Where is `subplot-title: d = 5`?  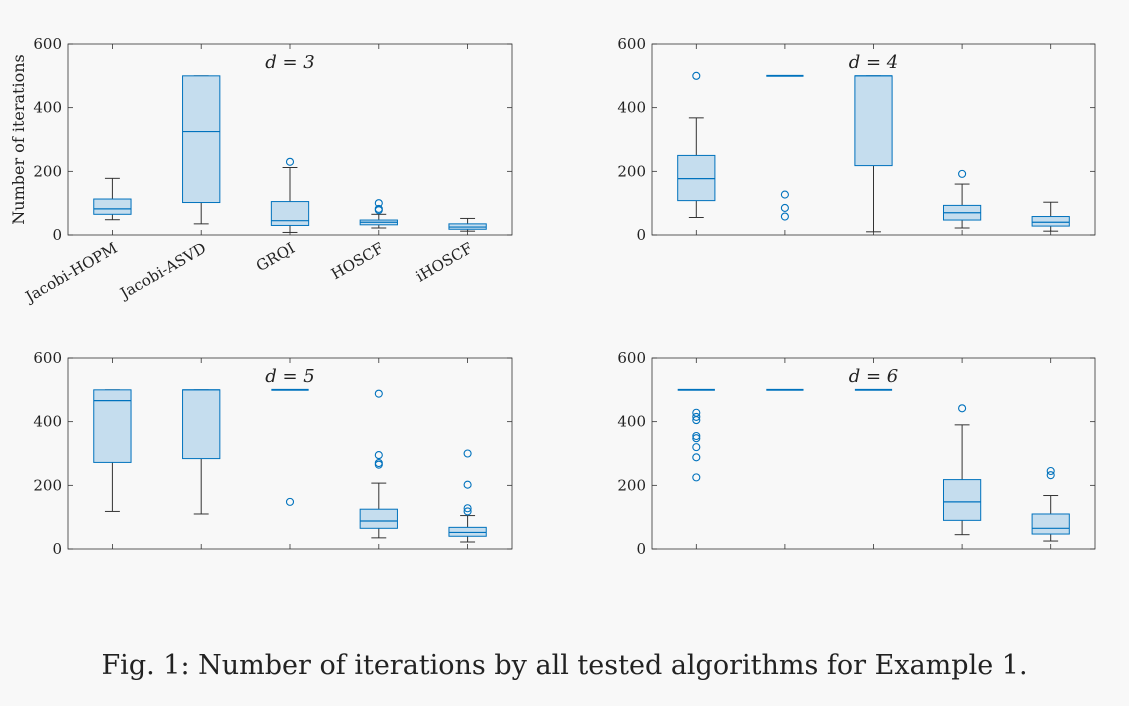 subplot-title: d = 5 is located at coordinates (290, 376).